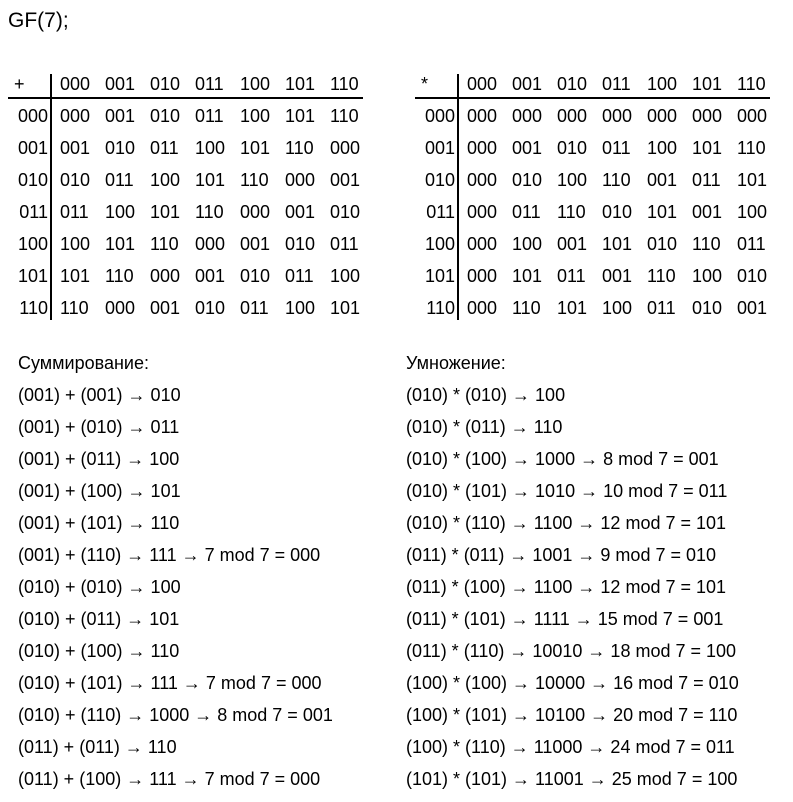 The height and width of the screenshot is (802, 793). Describe the element at coordinates (486, 395) in the screenshot. I see `formula-line: (010) * (010) → 100` at that location.